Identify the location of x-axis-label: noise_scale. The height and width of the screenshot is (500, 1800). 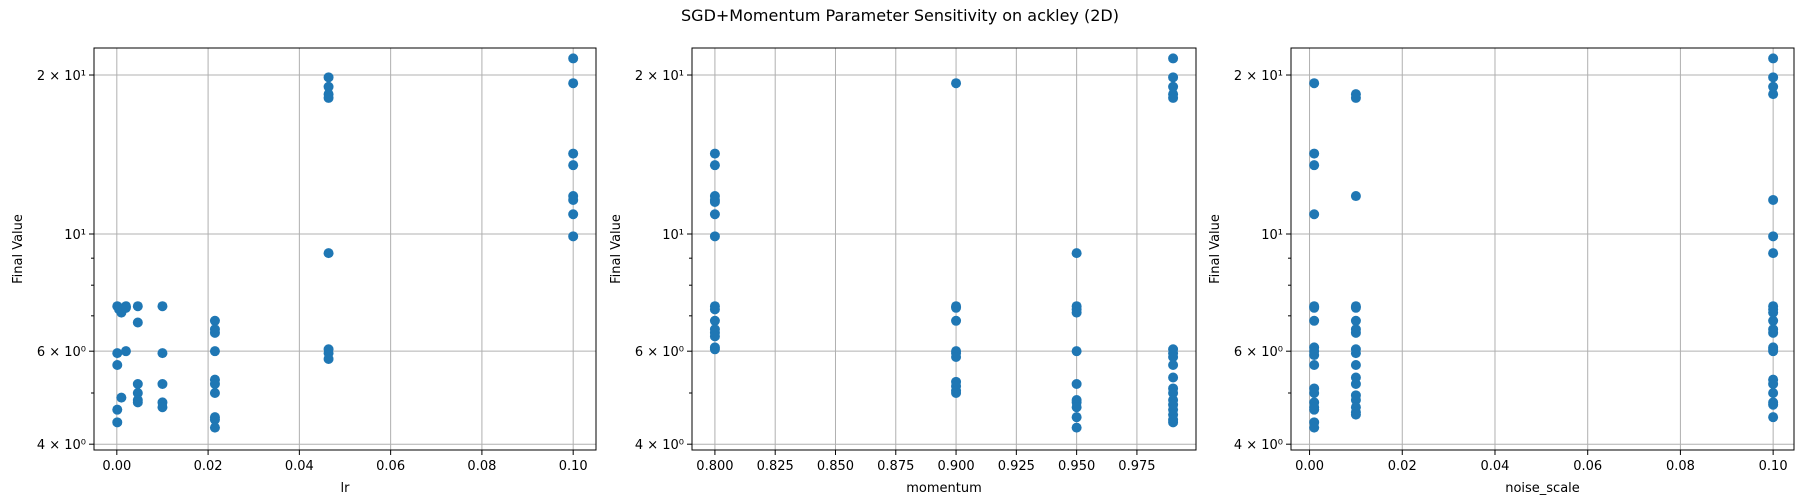
(1542, 488).